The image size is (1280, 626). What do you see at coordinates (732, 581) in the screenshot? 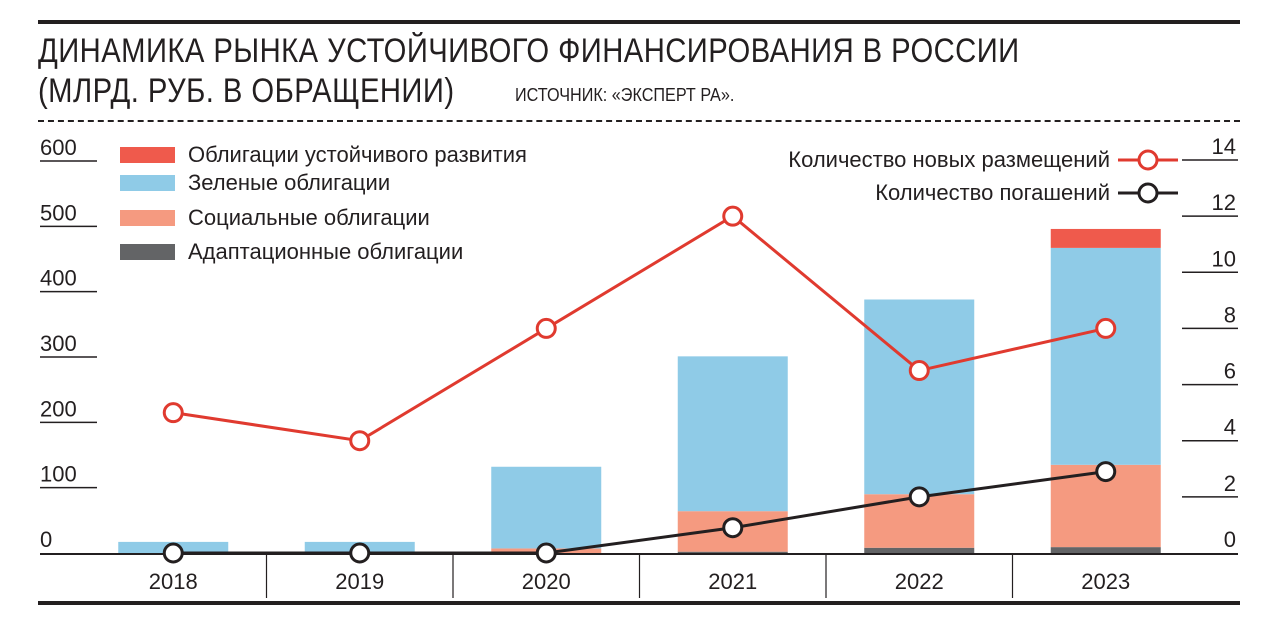
I see `x-axis-category-label: 2021` at bounding box center [732, 581].